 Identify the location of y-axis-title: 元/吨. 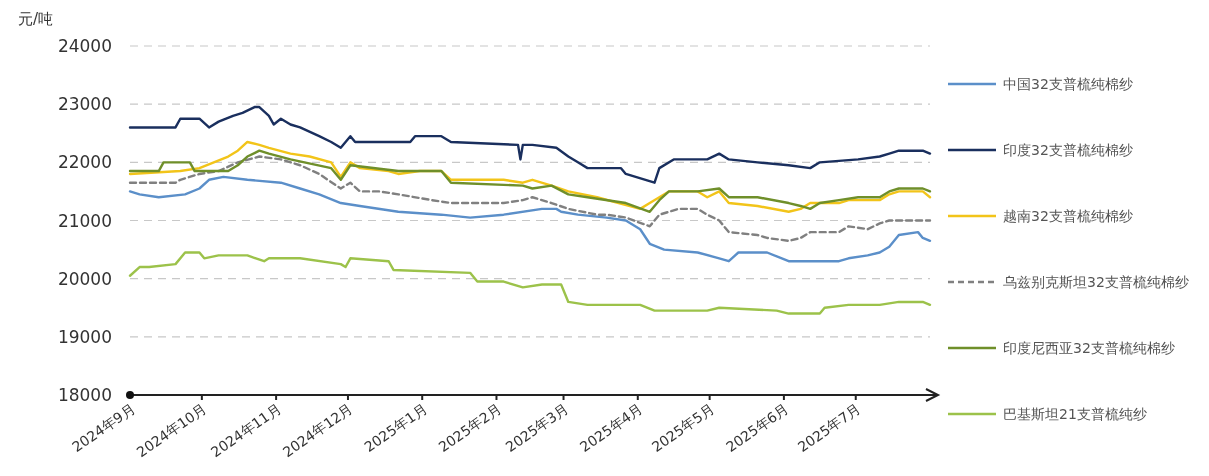
(36, 19).